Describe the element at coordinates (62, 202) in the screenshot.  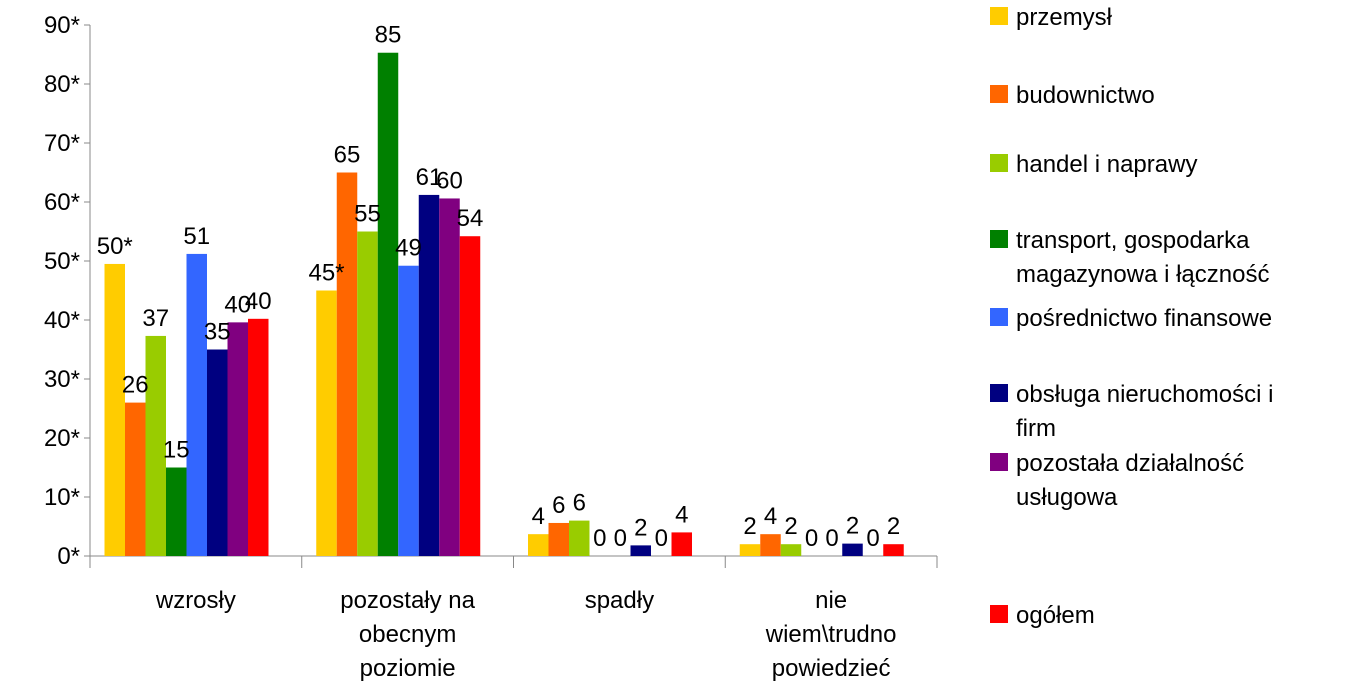
I see `y-tick-label: 60*` at that location.